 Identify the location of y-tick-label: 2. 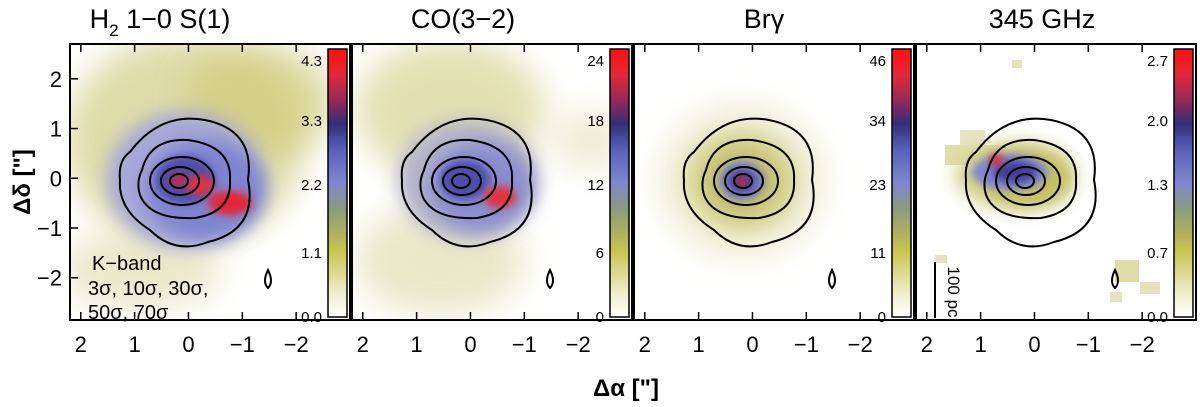
(56, 79).